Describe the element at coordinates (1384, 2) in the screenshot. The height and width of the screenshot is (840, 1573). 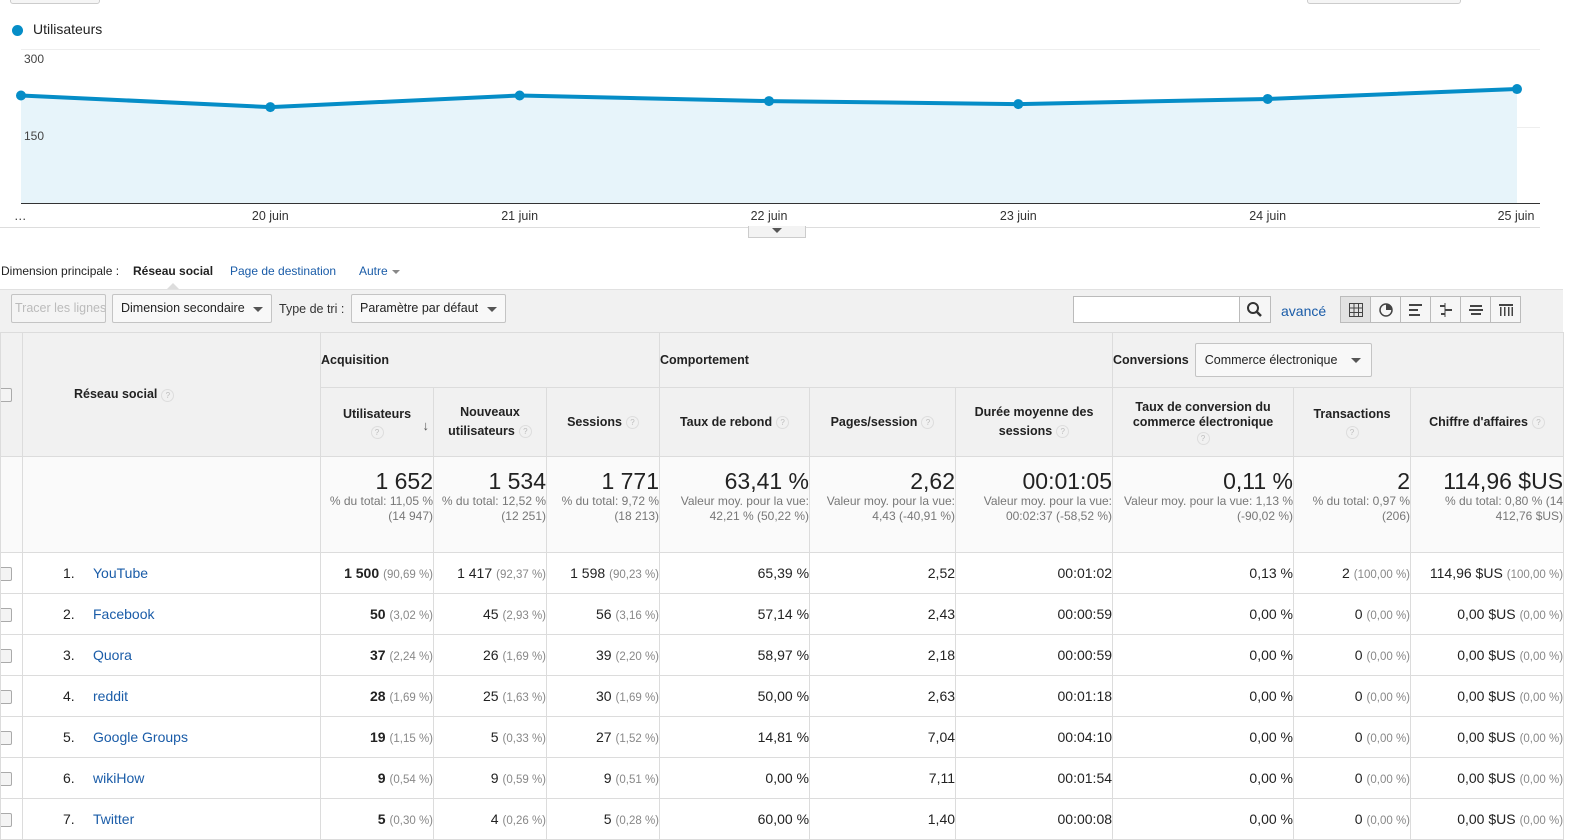
I see `chart-period-toggle` at that location.